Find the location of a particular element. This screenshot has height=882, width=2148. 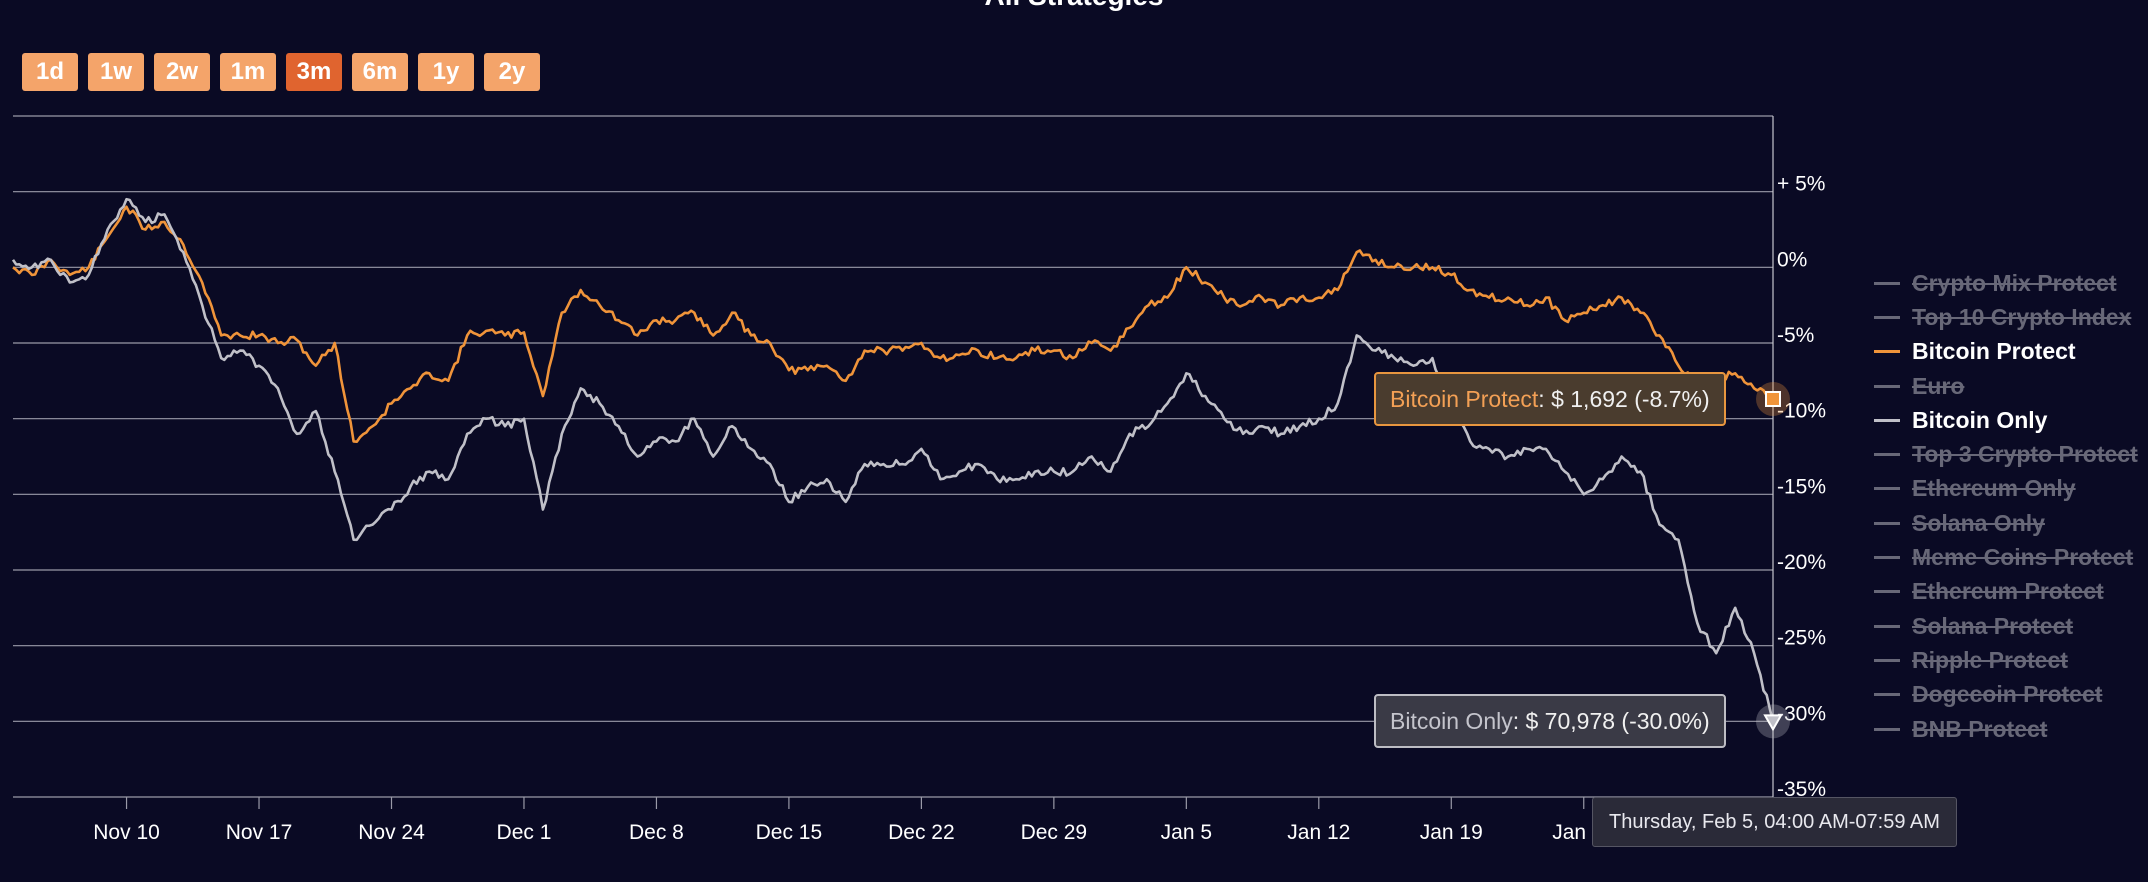

y-tick-label: 0% is located at coordinates (1792, 259).